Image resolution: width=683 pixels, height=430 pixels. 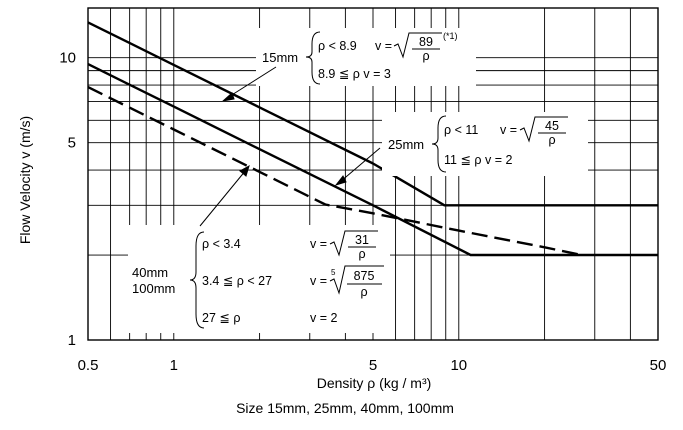 I want to click on annotation-40mm-row2-cond: 3.4 ≦ ρ < 27, so click(x=237, y=281).